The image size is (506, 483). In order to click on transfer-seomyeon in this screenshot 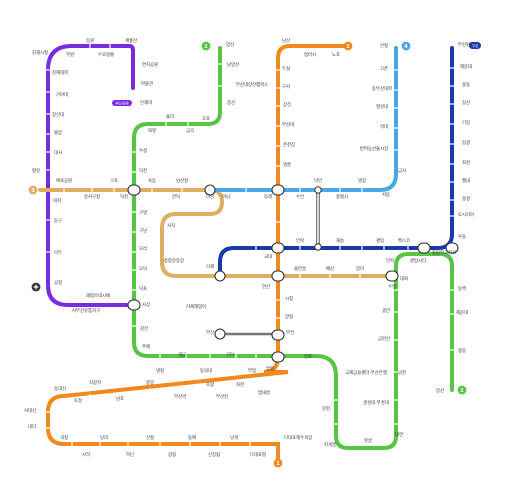, I will do `click(278, 335)`.